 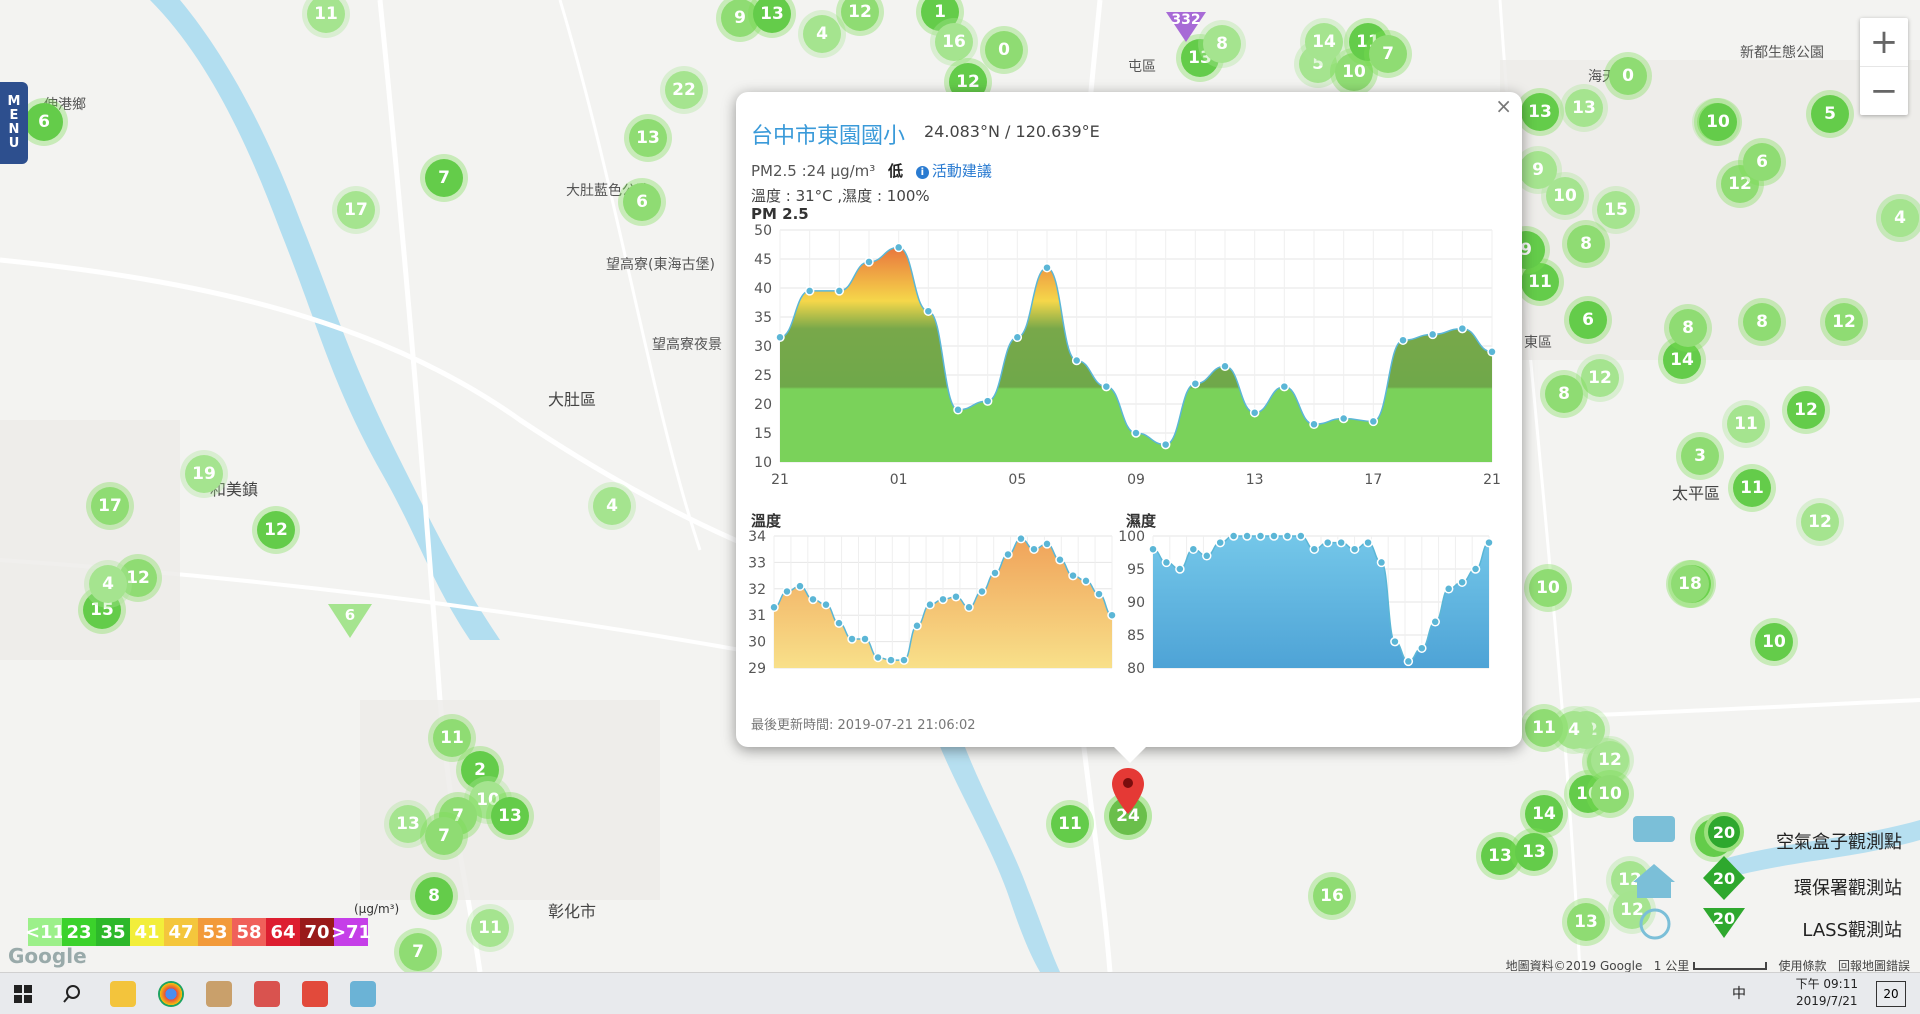 I want to click on station-name: 台中市東園國小, so click(x=828, y=136).